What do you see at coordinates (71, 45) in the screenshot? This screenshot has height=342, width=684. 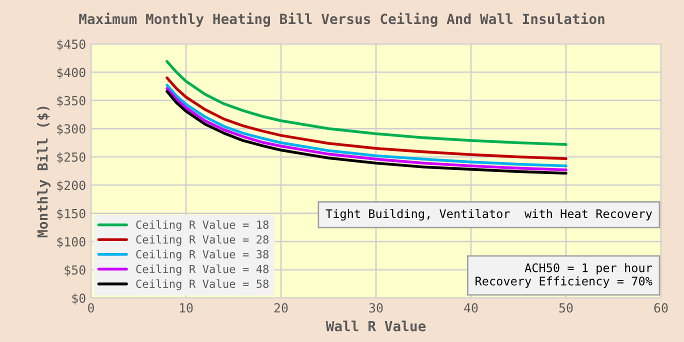 I see `y-tick-label: $450` at bounding box center [71, 45].